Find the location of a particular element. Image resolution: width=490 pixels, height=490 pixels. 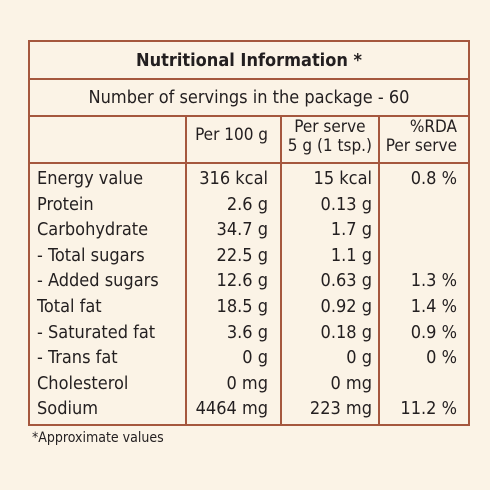

per100-value: 3.6 g is located at coordinates (247, 332).